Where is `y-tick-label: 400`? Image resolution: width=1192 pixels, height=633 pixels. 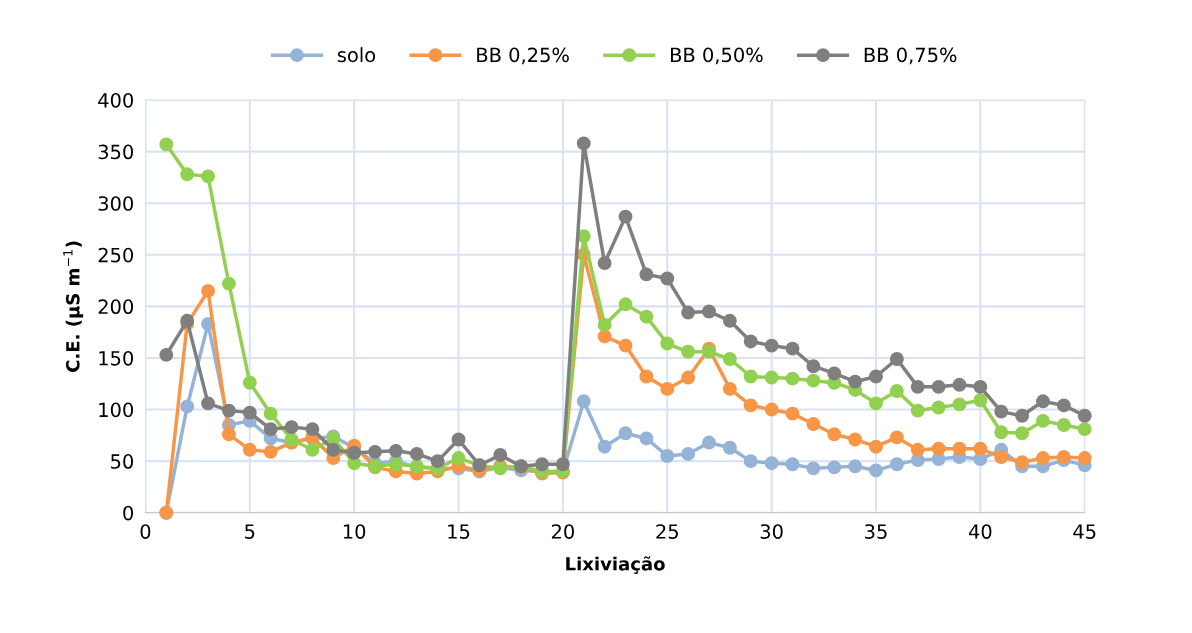 y-tick-label: 400 is located at coordinates (116, 100).